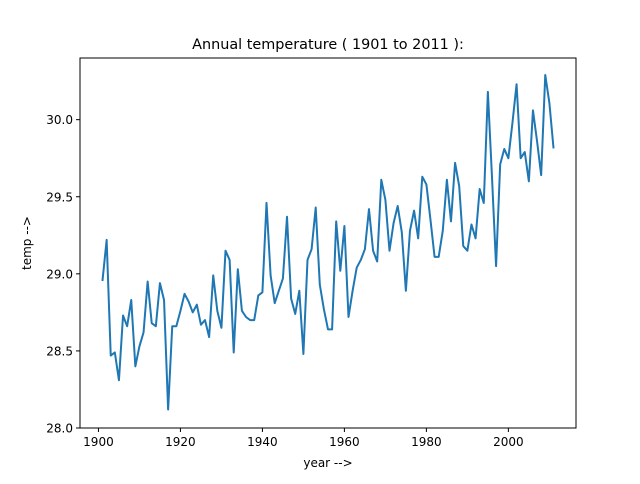 Image resolution: width=640 pixels, height=484 pixels. Describe the element at coordinates (59, 274) in the screenshot. I see `y-tick-label: 29.0` at that location.